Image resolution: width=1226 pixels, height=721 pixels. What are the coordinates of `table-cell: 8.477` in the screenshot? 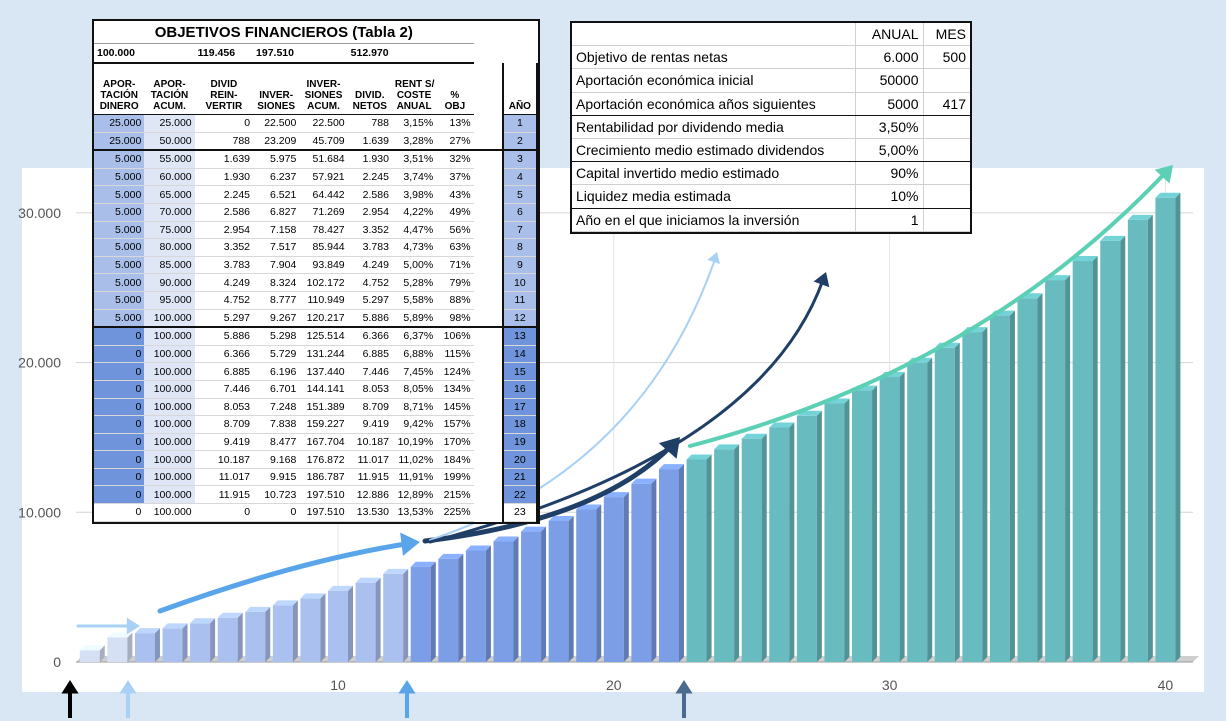 It's located at (276, 442).